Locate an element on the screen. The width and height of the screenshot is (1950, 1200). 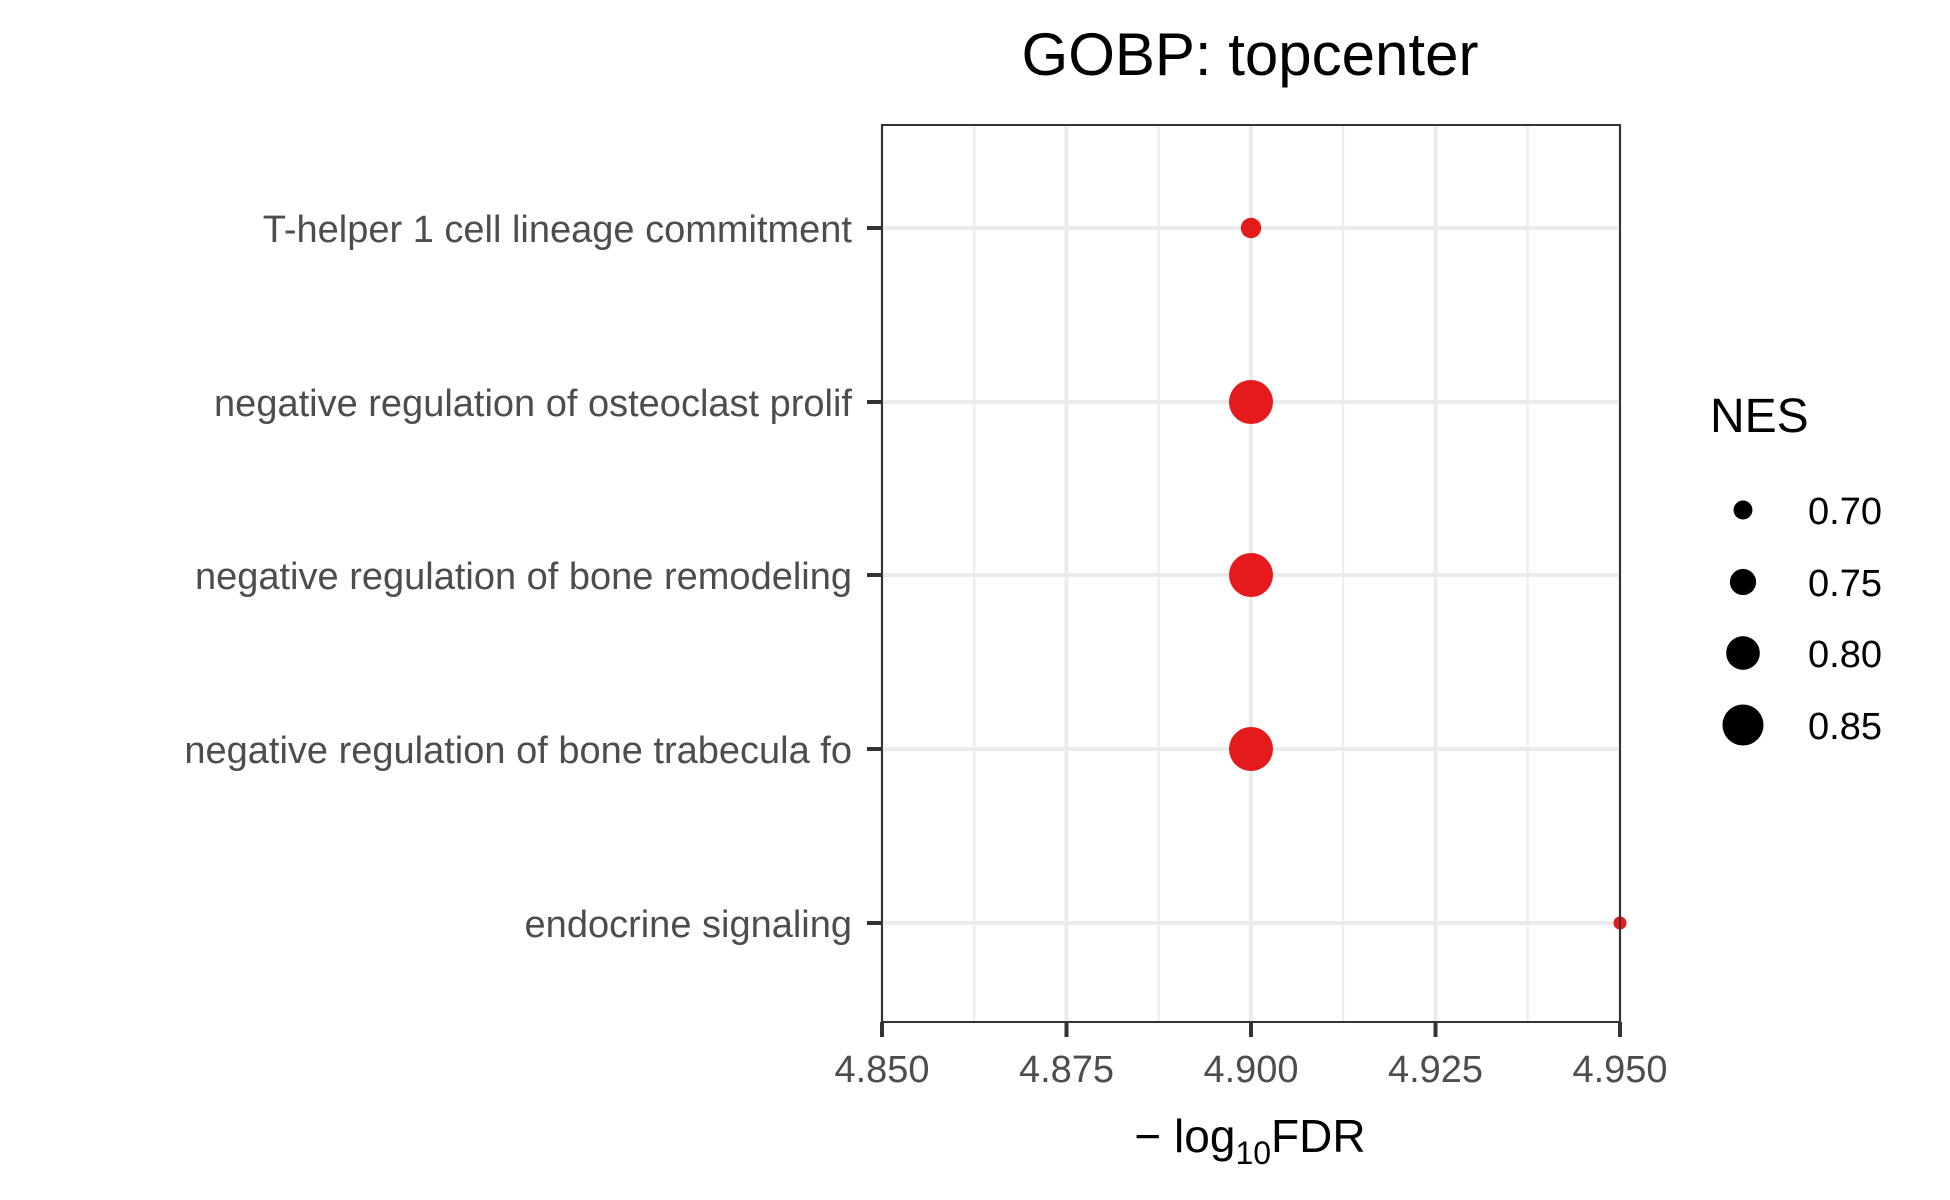
y-axis-tick-label: negative regulation of bone remodeling is located at coordinates (523, 577).